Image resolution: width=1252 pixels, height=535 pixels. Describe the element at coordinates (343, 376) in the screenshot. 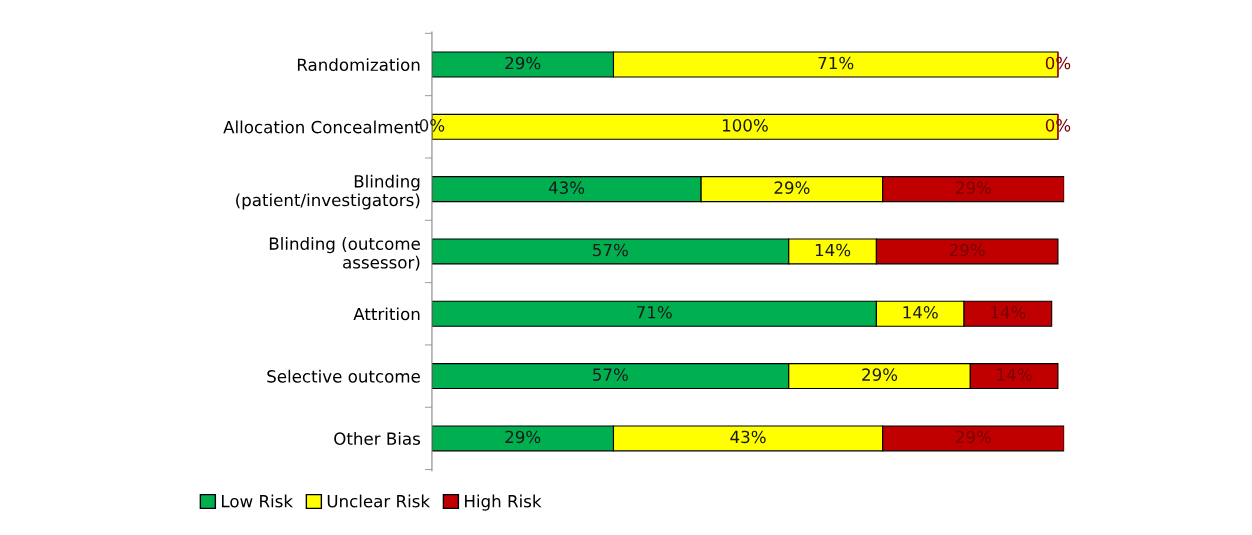

I see `y-tick-label: Selective outcome` at that location.